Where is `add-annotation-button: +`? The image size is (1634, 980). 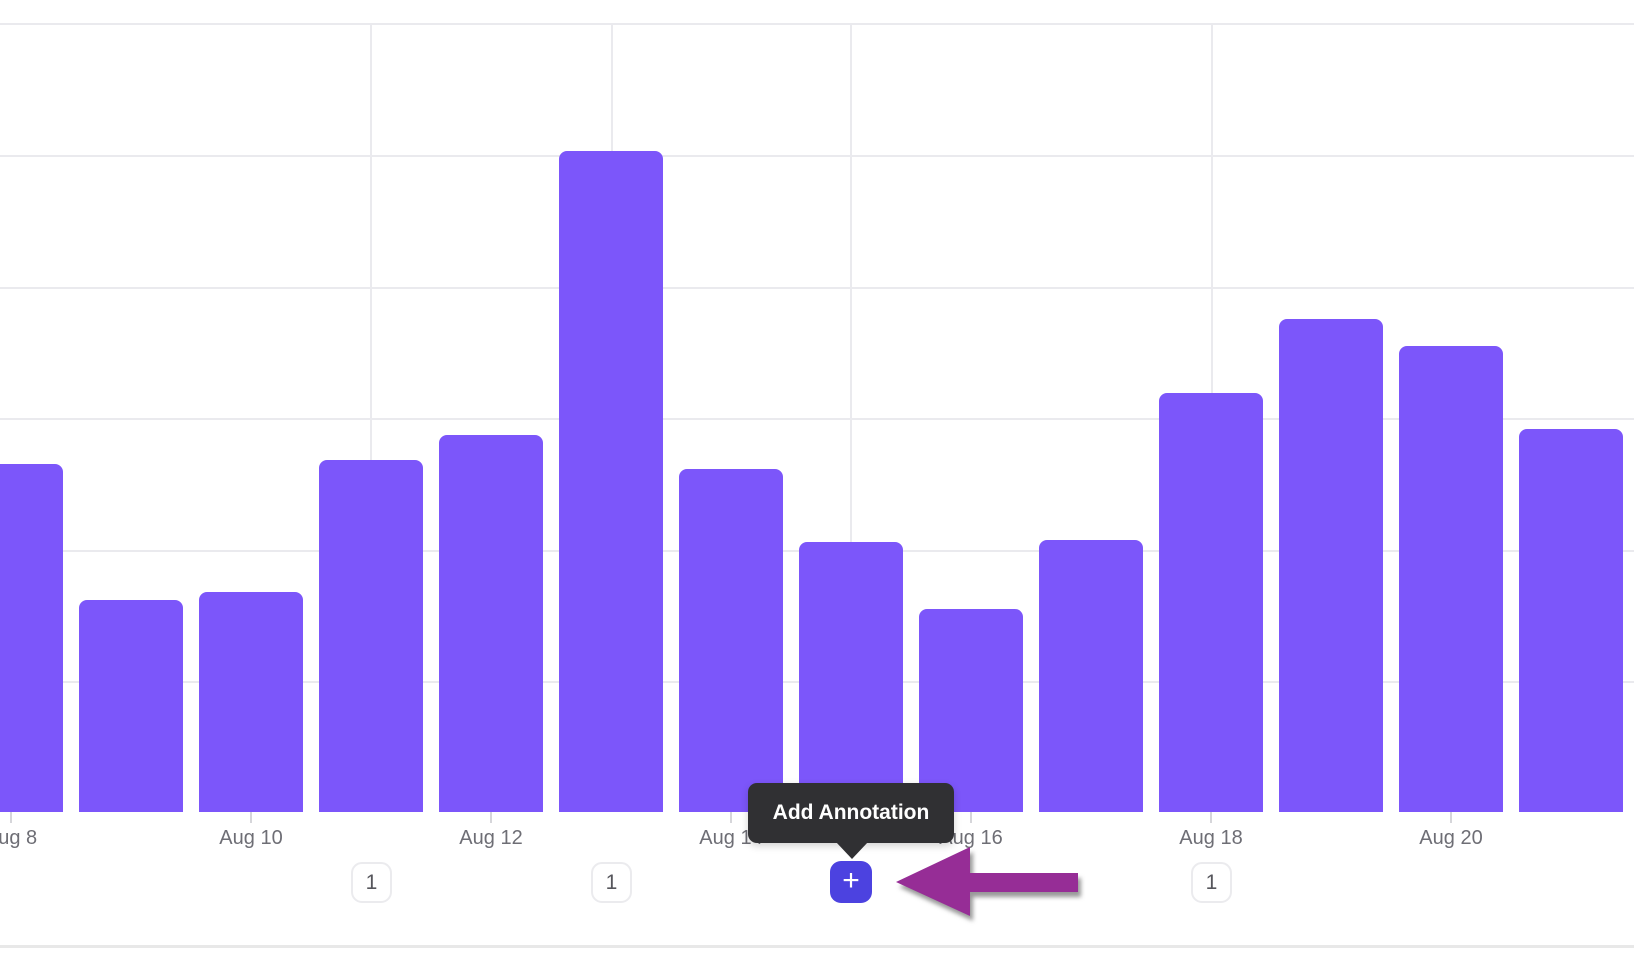
add-annotation-button: + is located at coordinates (851, 882).